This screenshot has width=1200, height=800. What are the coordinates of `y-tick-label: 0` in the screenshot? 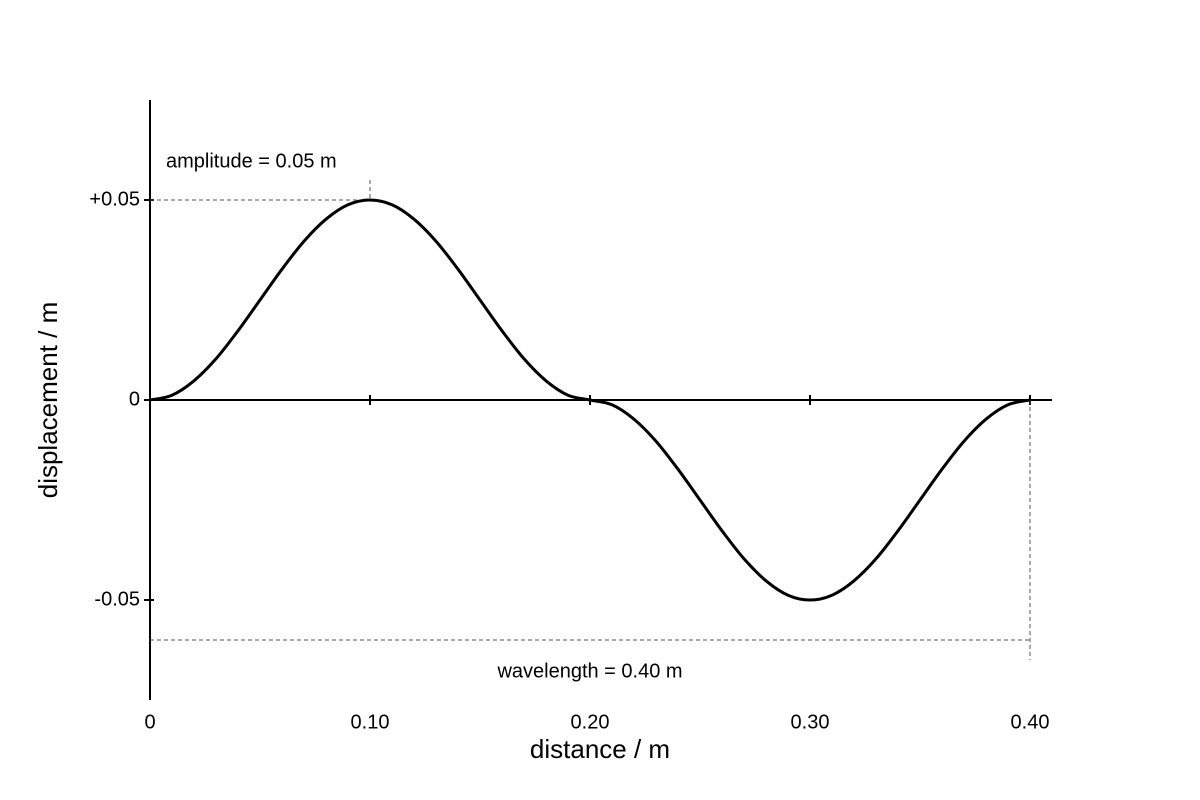 It's located at (134, 399).